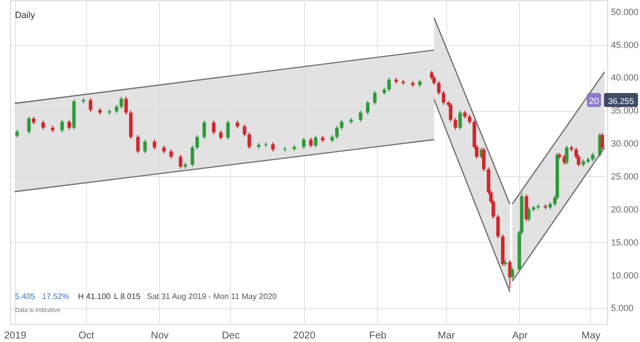 Image resolution: width=640 pixels, height=342 pixels. Describe the element at coordinates (594, 101) in the screenshot. I see `annotation: 20` at that location.